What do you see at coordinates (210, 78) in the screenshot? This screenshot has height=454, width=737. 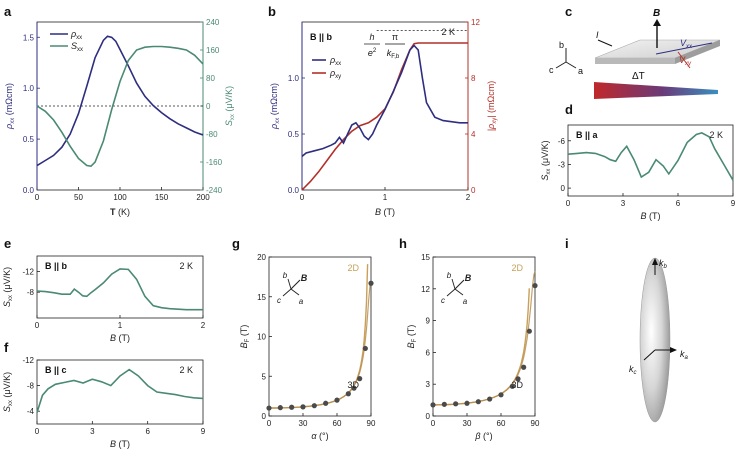 I see `y-tick-label-a-right-4: 80` at bounding box center [210, 78].